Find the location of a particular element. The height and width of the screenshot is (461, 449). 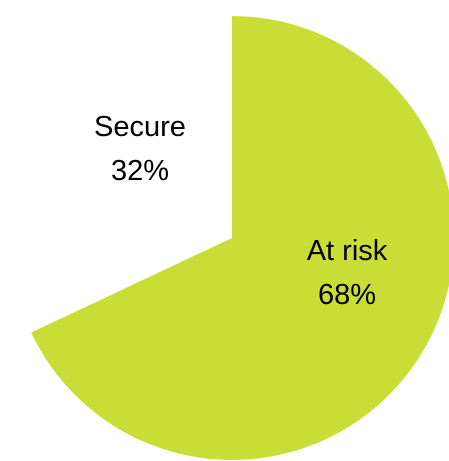

slice-label-at-risk: At risk is located at coordinates (347, 251).